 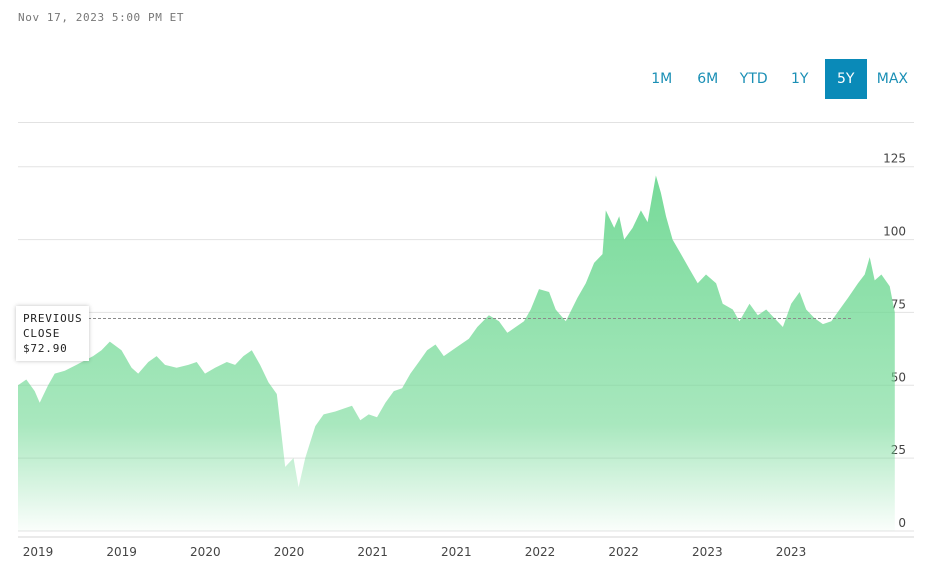 What do you see at coordinates (708, 79) in the screenshot?
I see `range-button-6m: 6M` at bounding box center [708, 79].